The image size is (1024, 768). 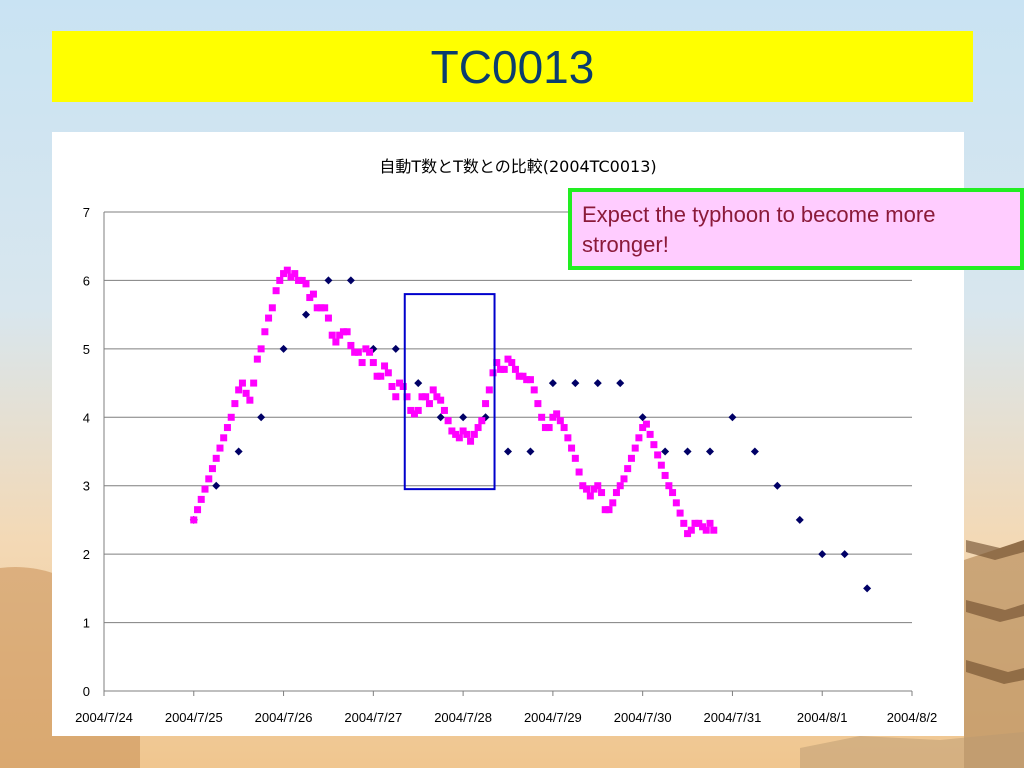 I want to click on y-tick-label: 7, so click(x=86, y=212).